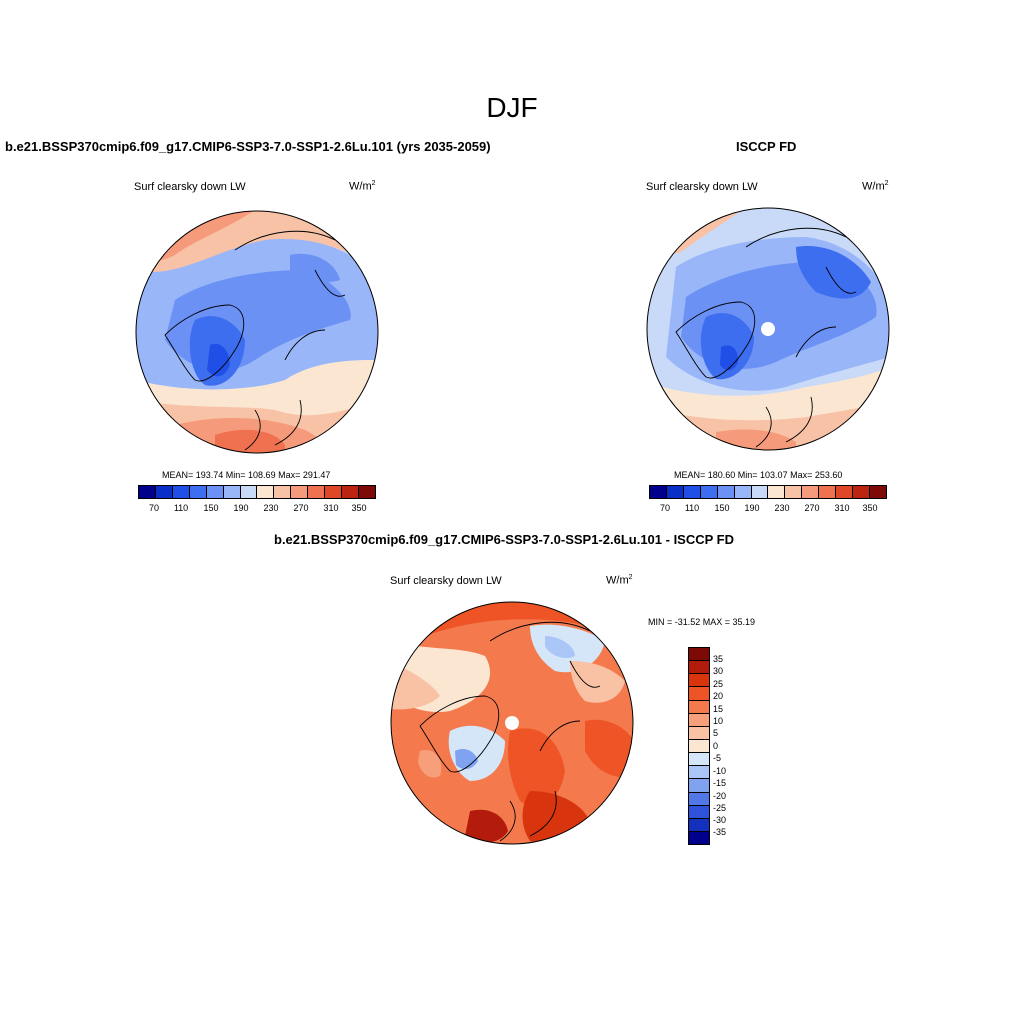 The height and width of the screenshot is (1024, 1024). Describe the element at coordinates (256, 509) in the screenshot. I see `model-colorbar-ticks: 70 110 150 190 230 270 310 350` at that location.